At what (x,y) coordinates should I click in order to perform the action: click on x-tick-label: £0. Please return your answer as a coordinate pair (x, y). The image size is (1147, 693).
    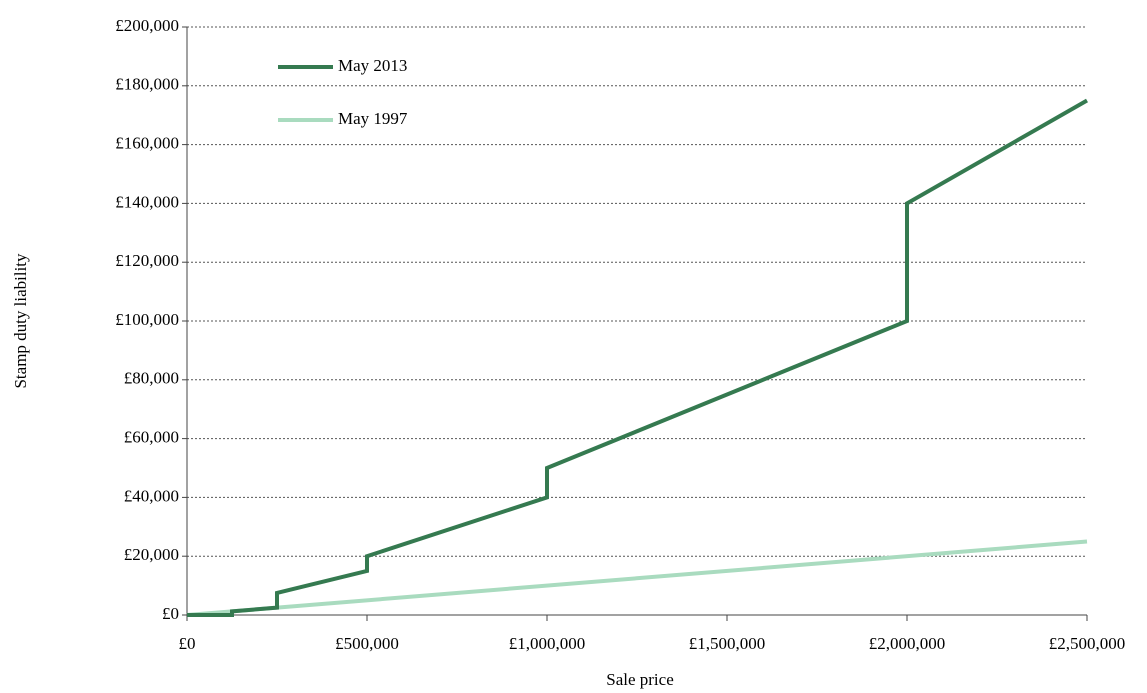
    Looking at the image, I should click on (187, 643).